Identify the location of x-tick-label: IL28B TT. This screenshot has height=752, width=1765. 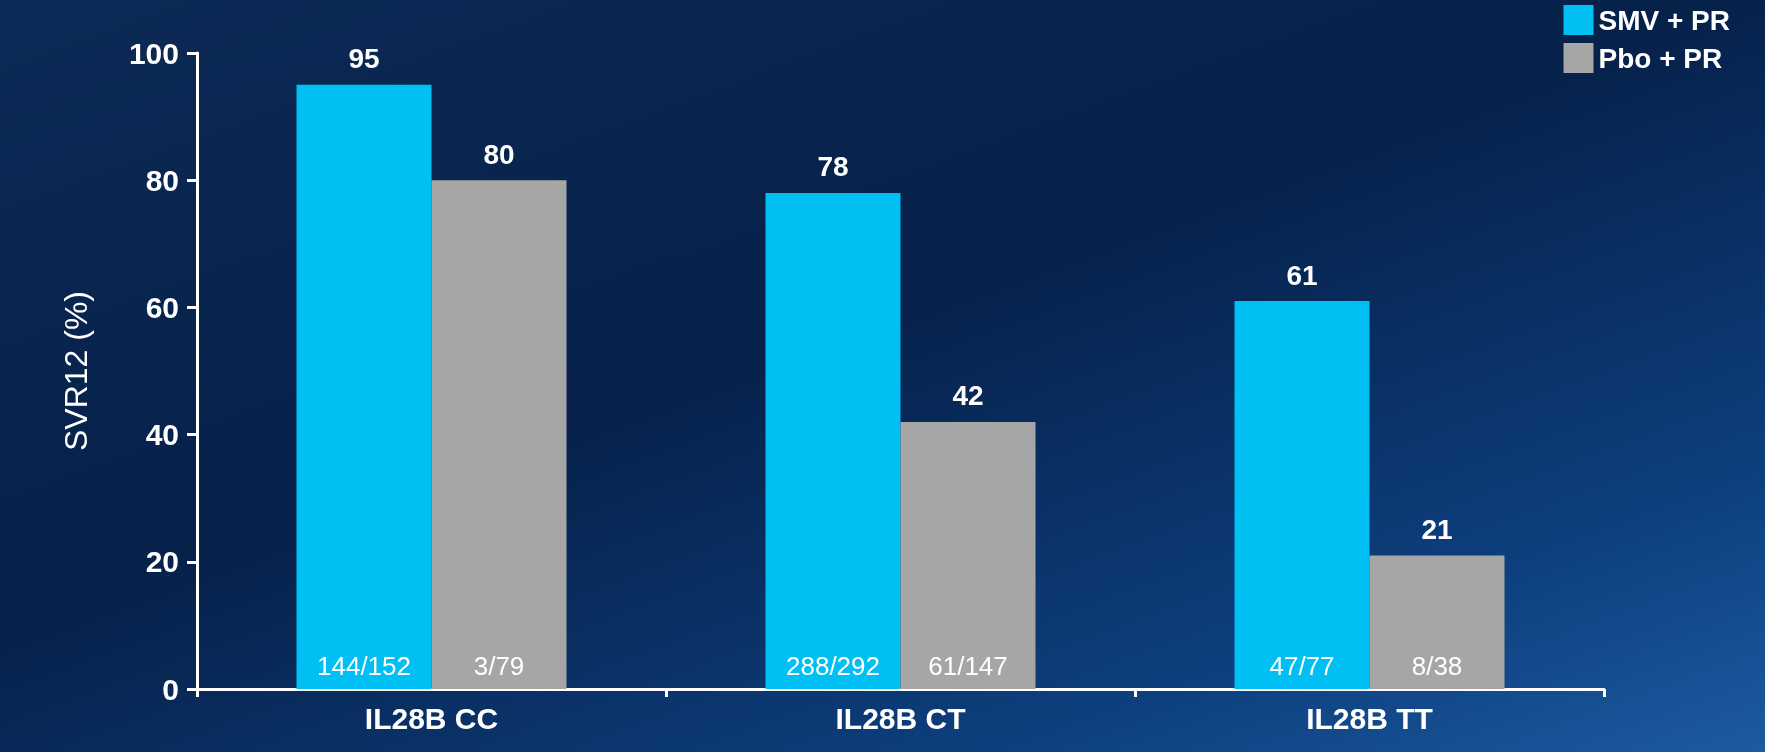
(1369, 718).